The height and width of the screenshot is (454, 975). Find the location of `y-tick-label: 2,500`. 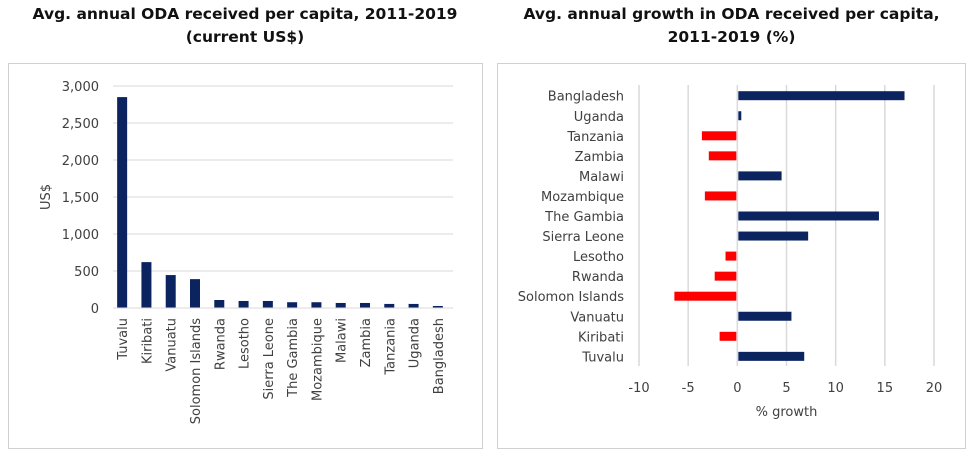

y-tick-label: 2,500 is located at coordinates (80, 124).